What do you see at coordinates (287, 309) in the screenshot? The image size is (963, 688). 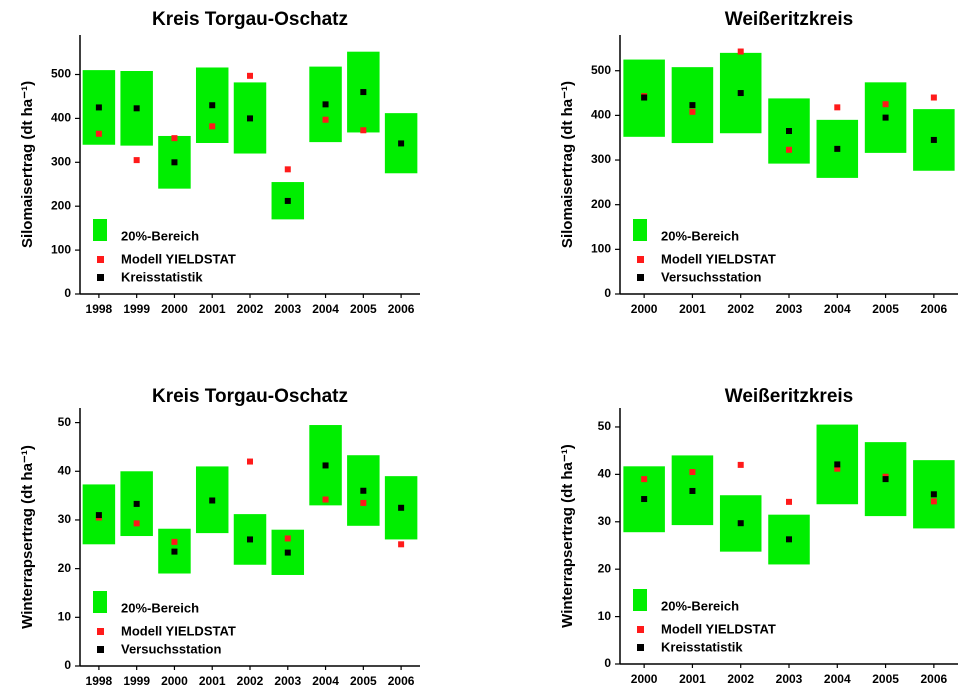 I see `x-tick-label: 2003` at bounding box center [287, 309].